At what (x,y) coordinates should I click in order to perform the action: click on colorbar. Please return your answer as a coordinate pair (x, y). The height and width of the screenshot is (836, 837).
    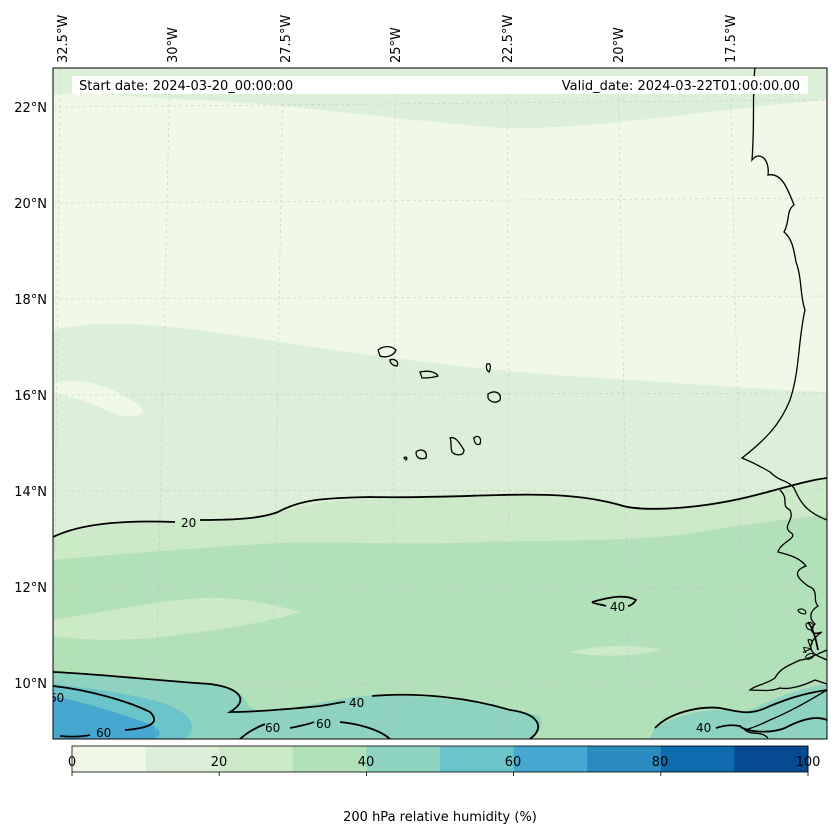
    Looking at the image, I should click on (440, 760).